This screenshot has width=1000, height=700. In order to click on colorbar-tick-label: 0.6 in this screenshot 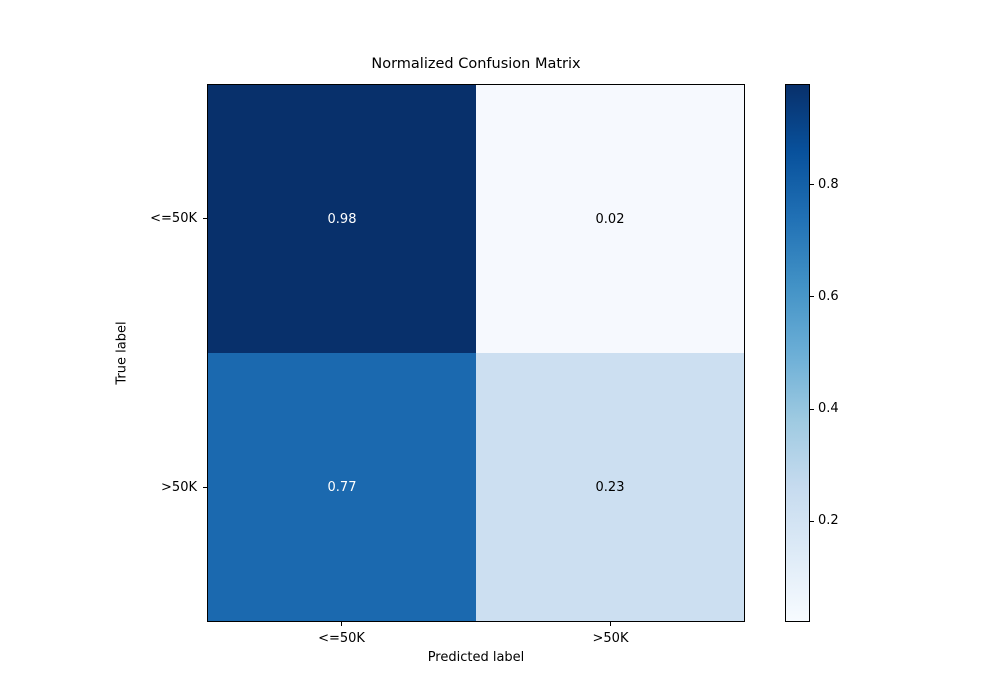, I will do `click(828, 296)`.